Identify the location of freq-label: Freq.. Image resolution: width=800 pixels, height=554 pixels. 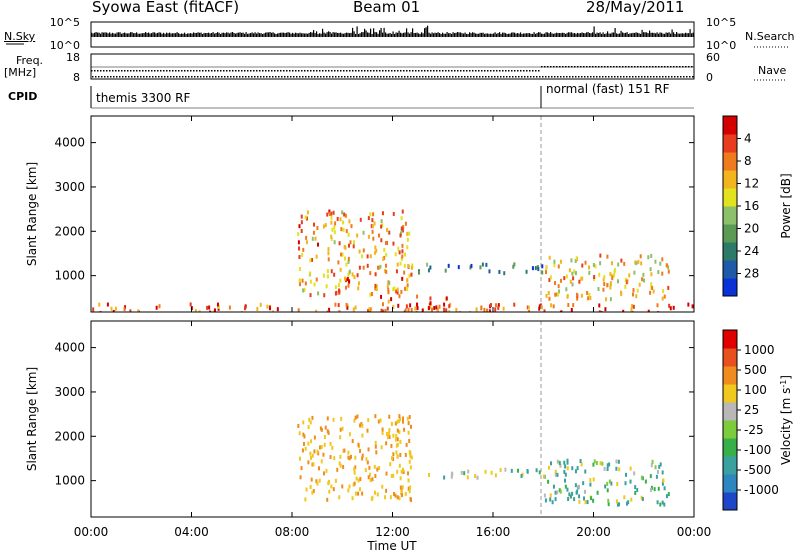
(30, 60).